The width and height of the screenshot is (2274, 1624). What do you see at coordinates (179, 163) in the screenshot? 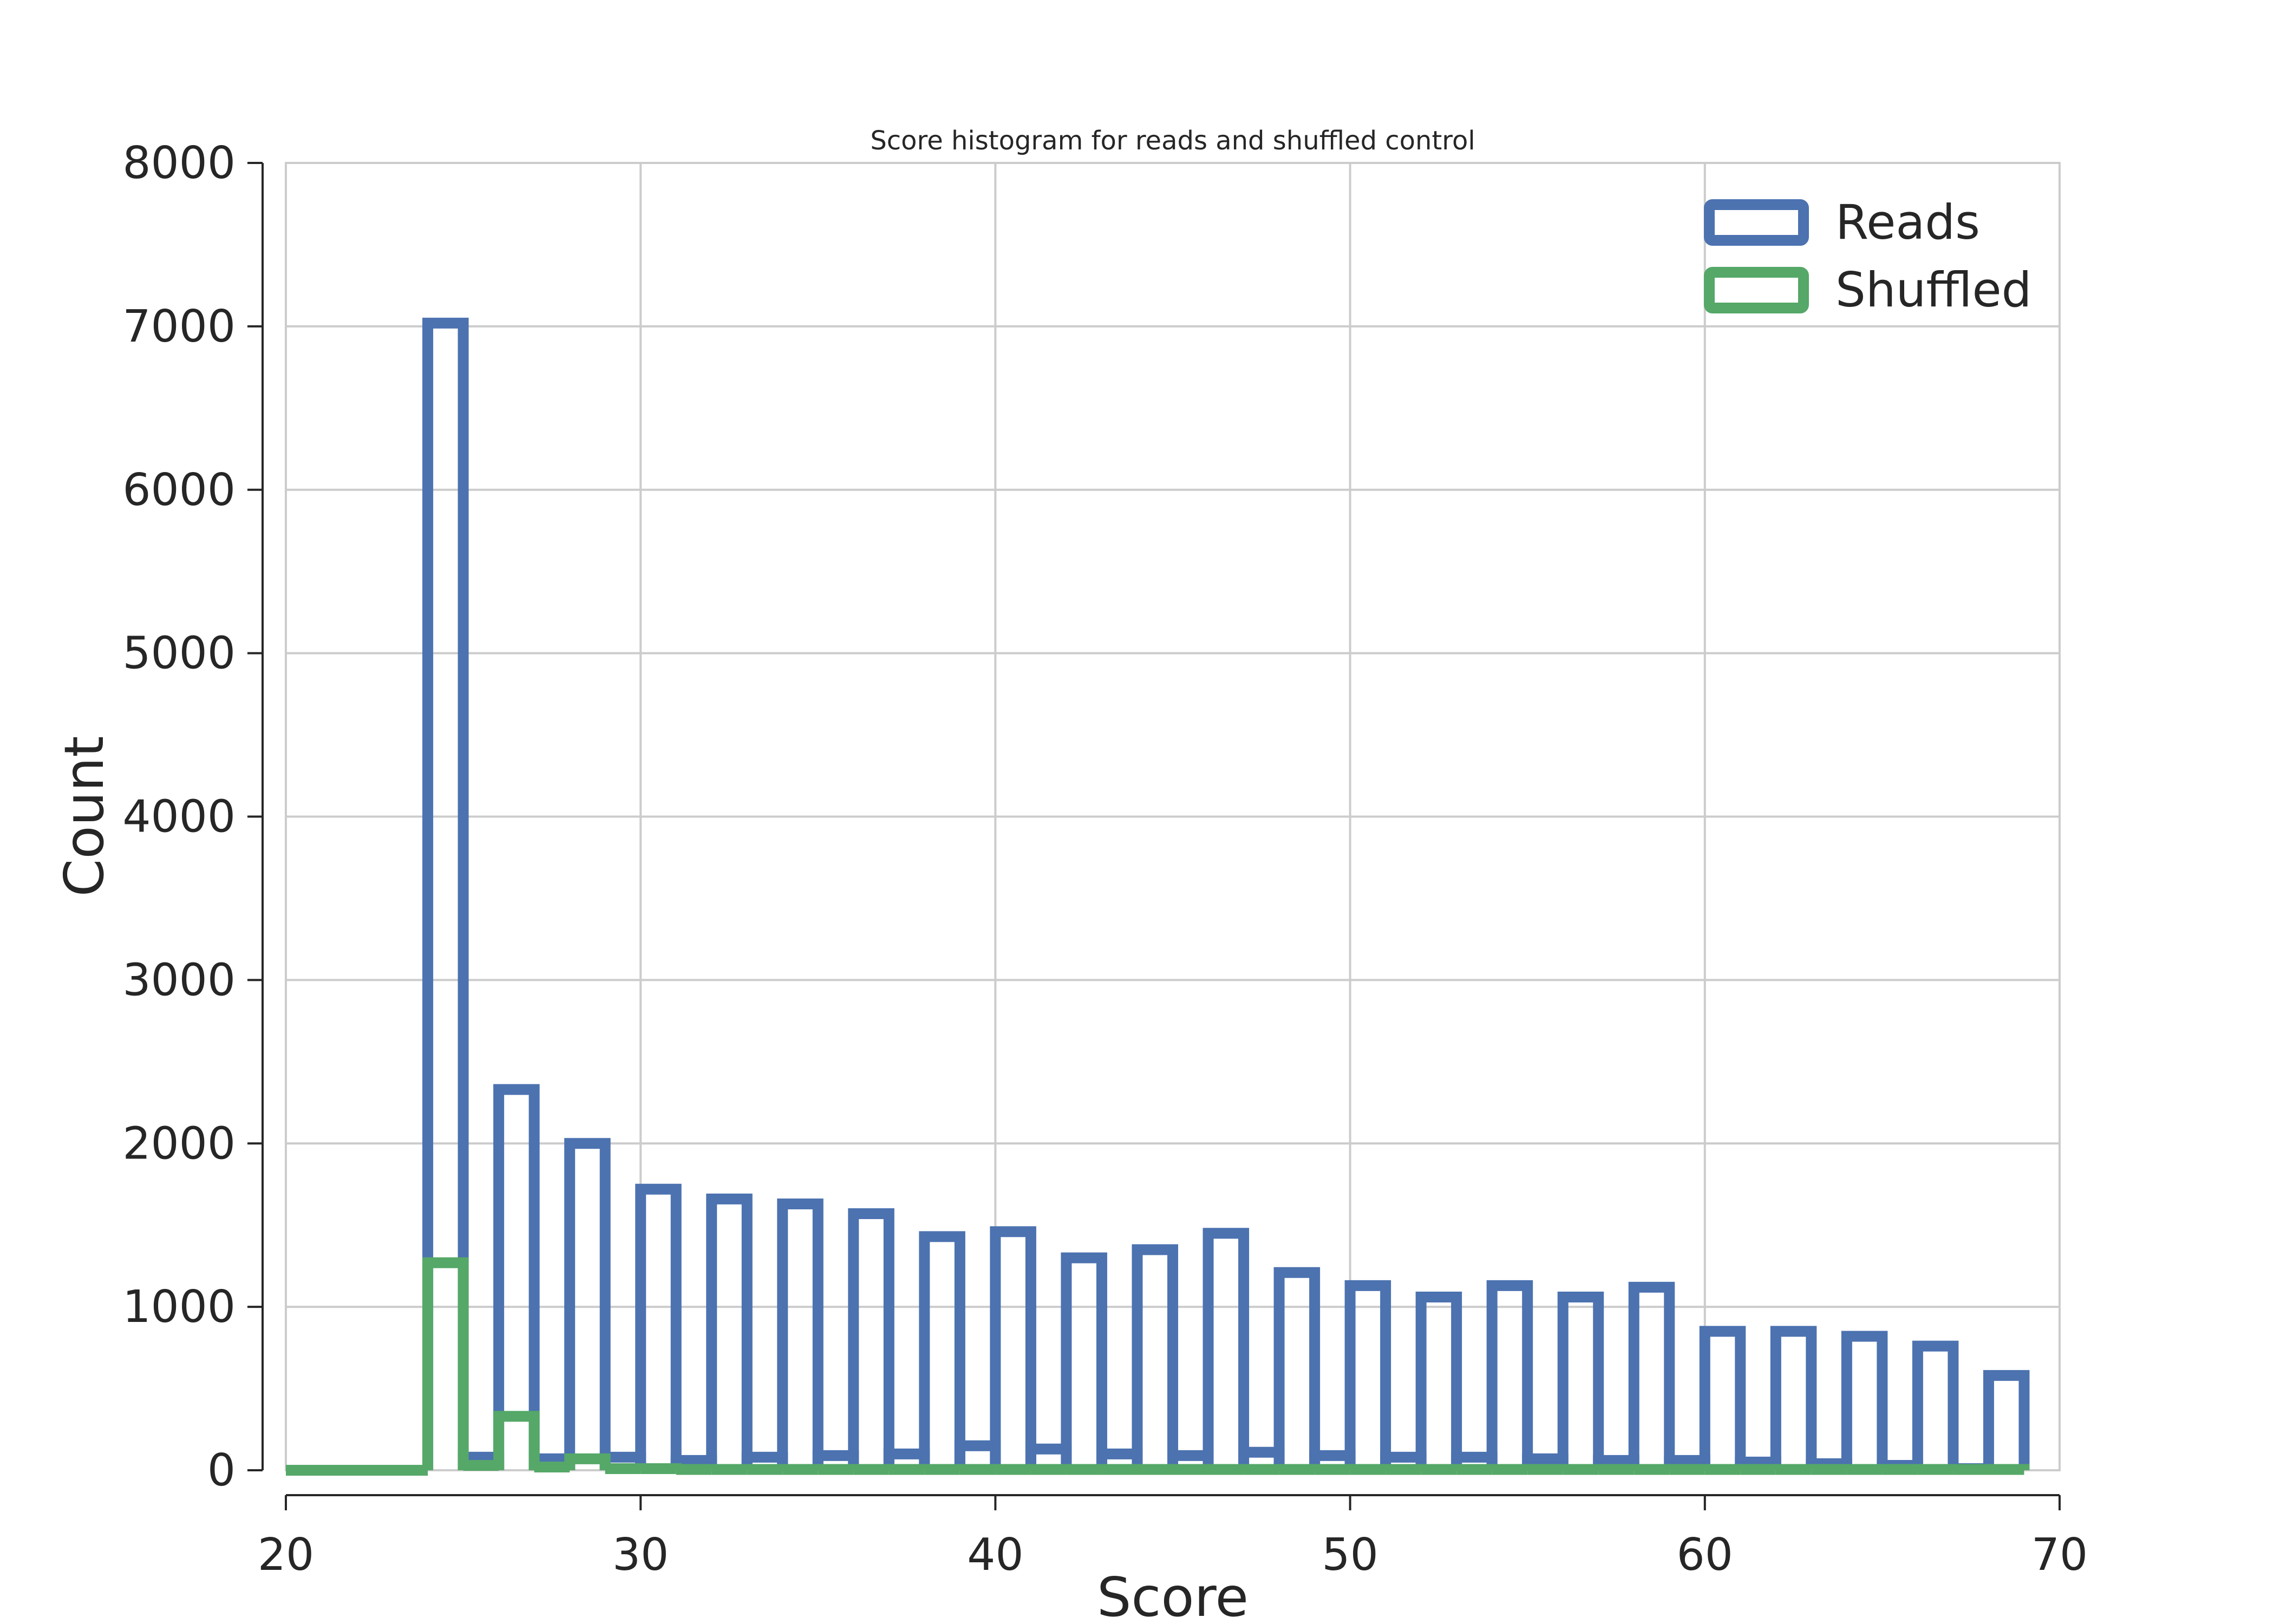
I see `y-tick-label: 8000` at bounding box center [179, 163].